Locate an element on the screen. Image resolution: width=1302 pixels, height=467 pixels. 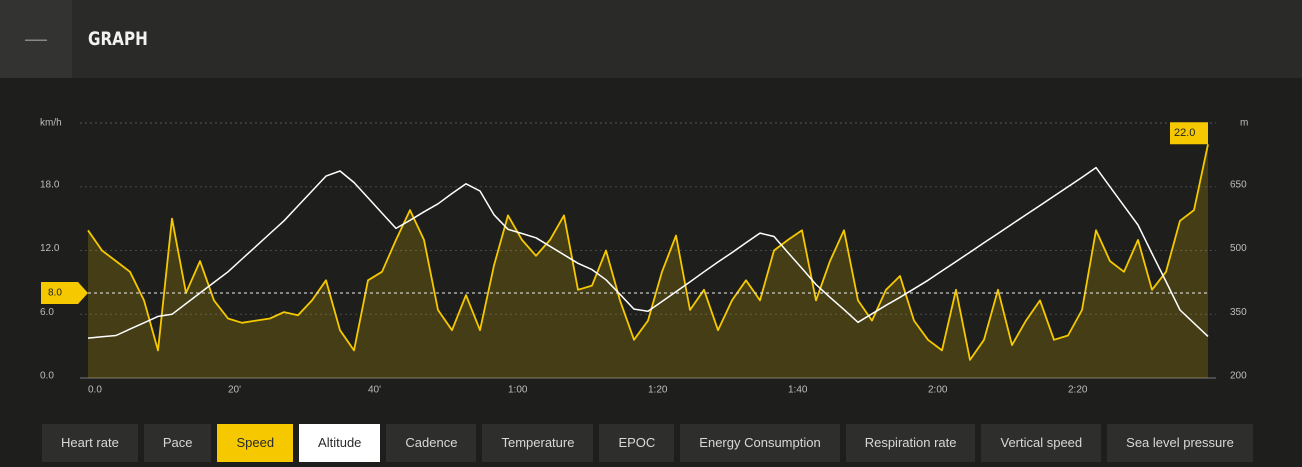
y-tick-label: 12.0 is located at coordinates (50, 248).